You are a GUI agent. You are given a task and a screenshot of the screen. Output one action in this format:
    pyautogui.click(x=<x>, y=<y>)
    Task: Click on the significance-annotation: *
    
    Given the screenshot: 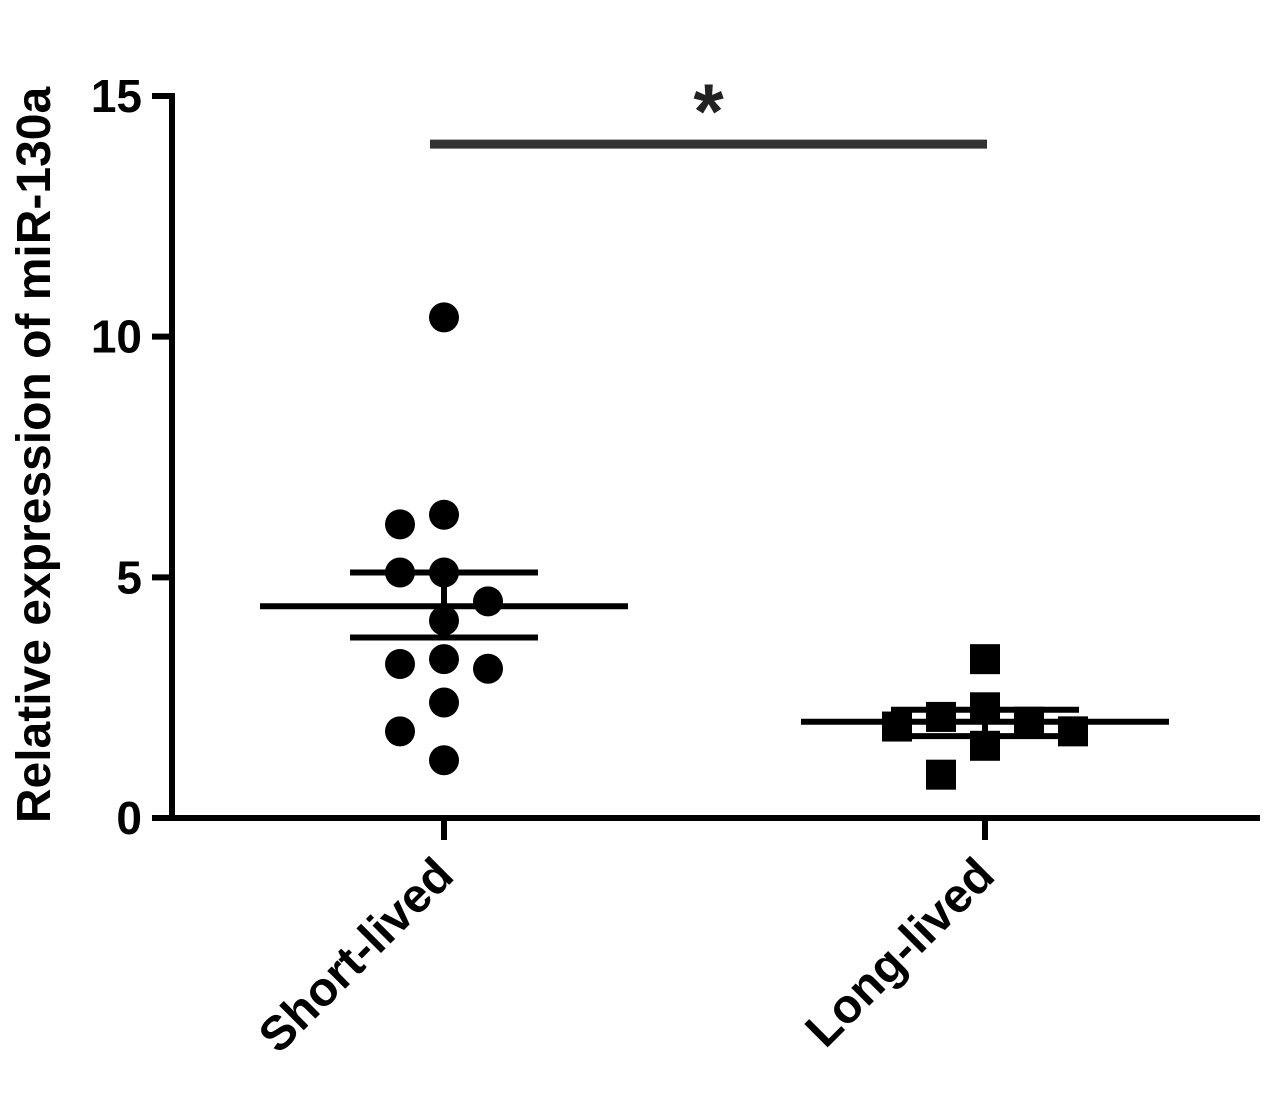 What is the action you would take?
    pyautogui.click(x=708, y=111)
    